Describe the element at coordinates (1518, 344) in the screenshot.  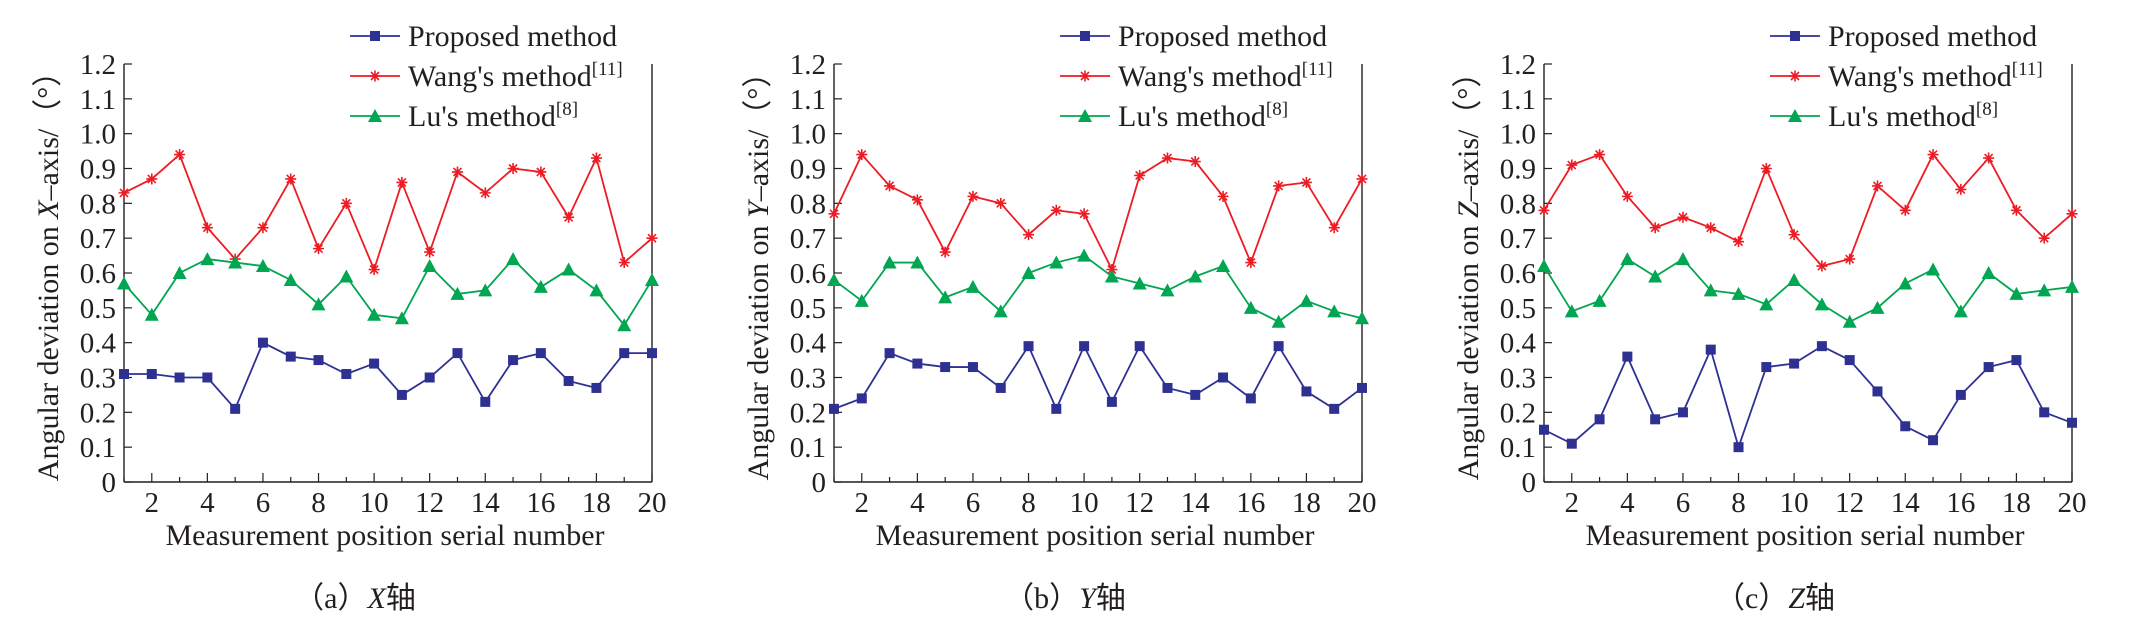
I see `y-tick-label: 0.4` at that location.